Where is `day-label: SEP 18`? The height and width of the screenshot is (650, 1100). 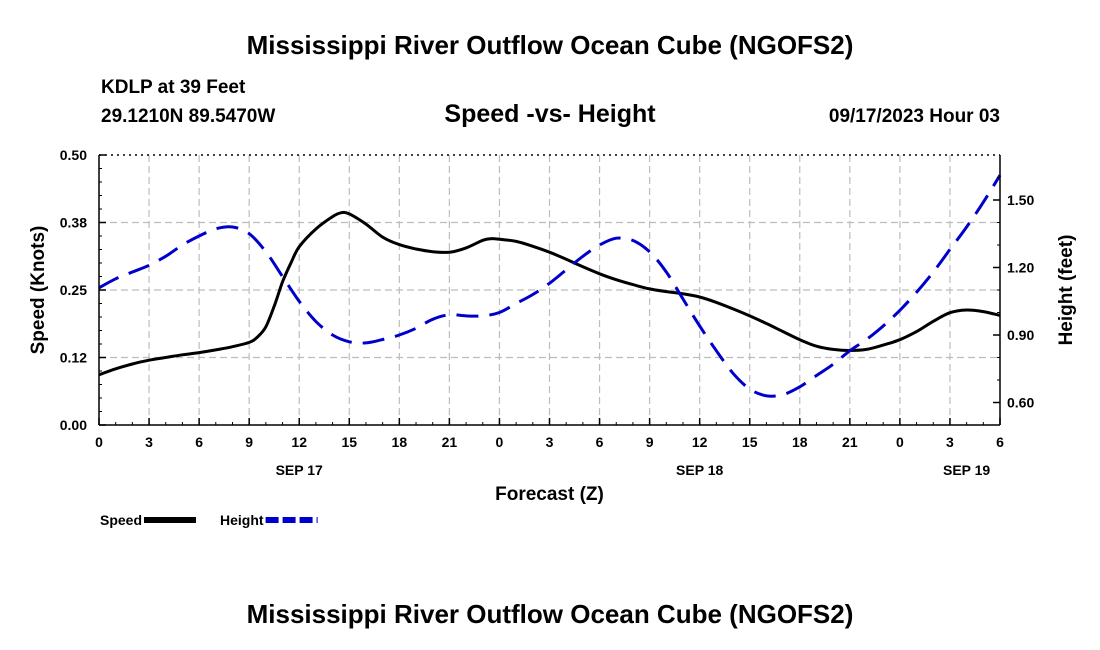 day-label: SEP 18 is located at coordinates (699, 470).